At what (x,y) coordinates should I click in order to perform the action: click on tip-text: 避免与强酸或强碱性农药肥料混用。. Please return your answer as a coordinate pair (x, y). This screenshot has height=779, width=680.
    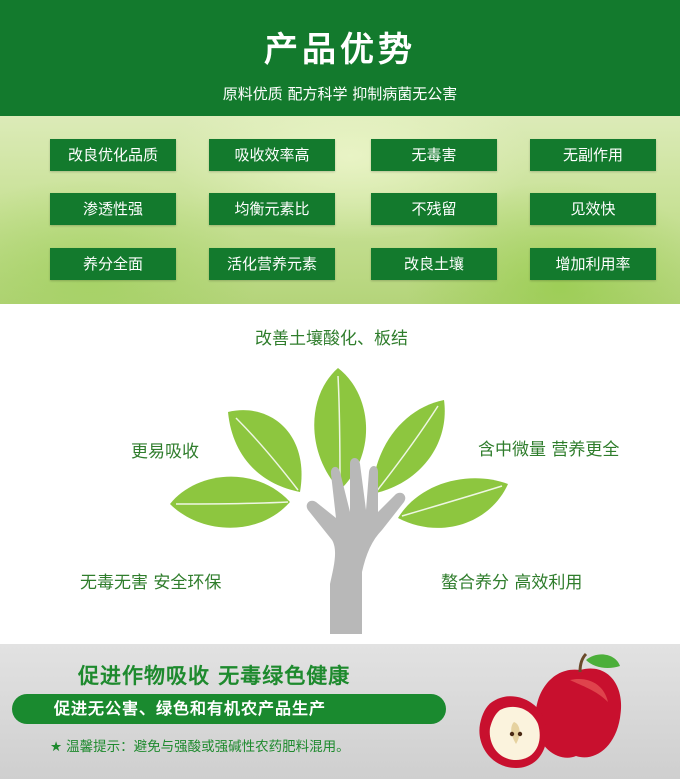
    Looking at the image, I should click on (241, 747).